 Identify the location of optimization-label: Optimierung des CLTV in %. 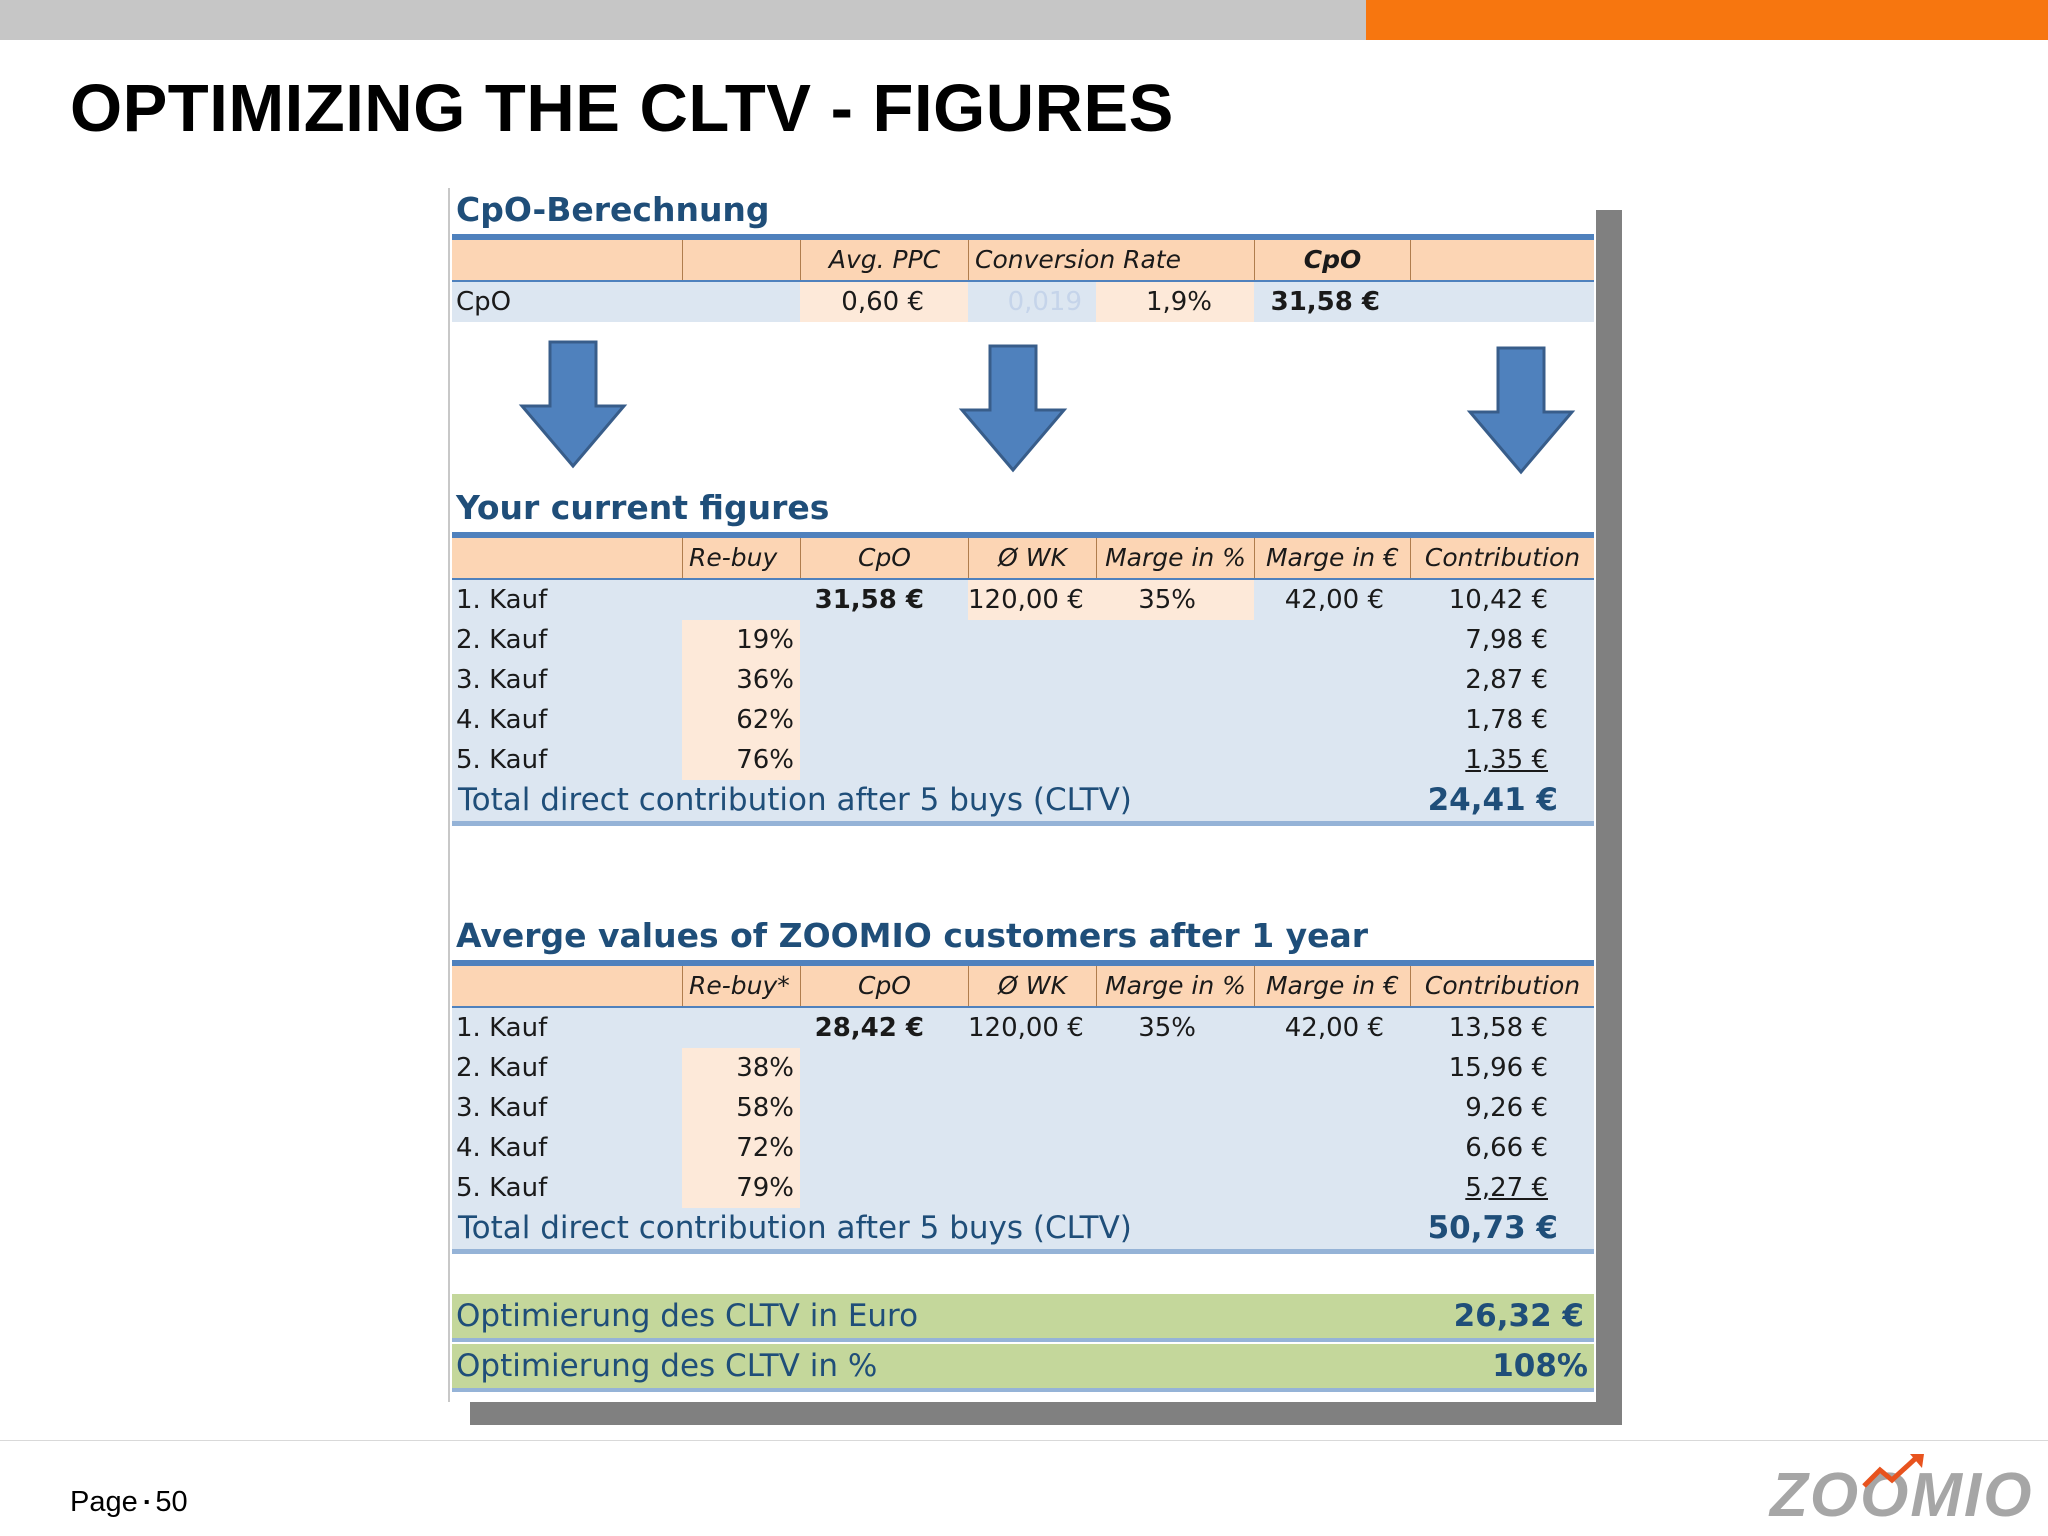
(667, 1366).